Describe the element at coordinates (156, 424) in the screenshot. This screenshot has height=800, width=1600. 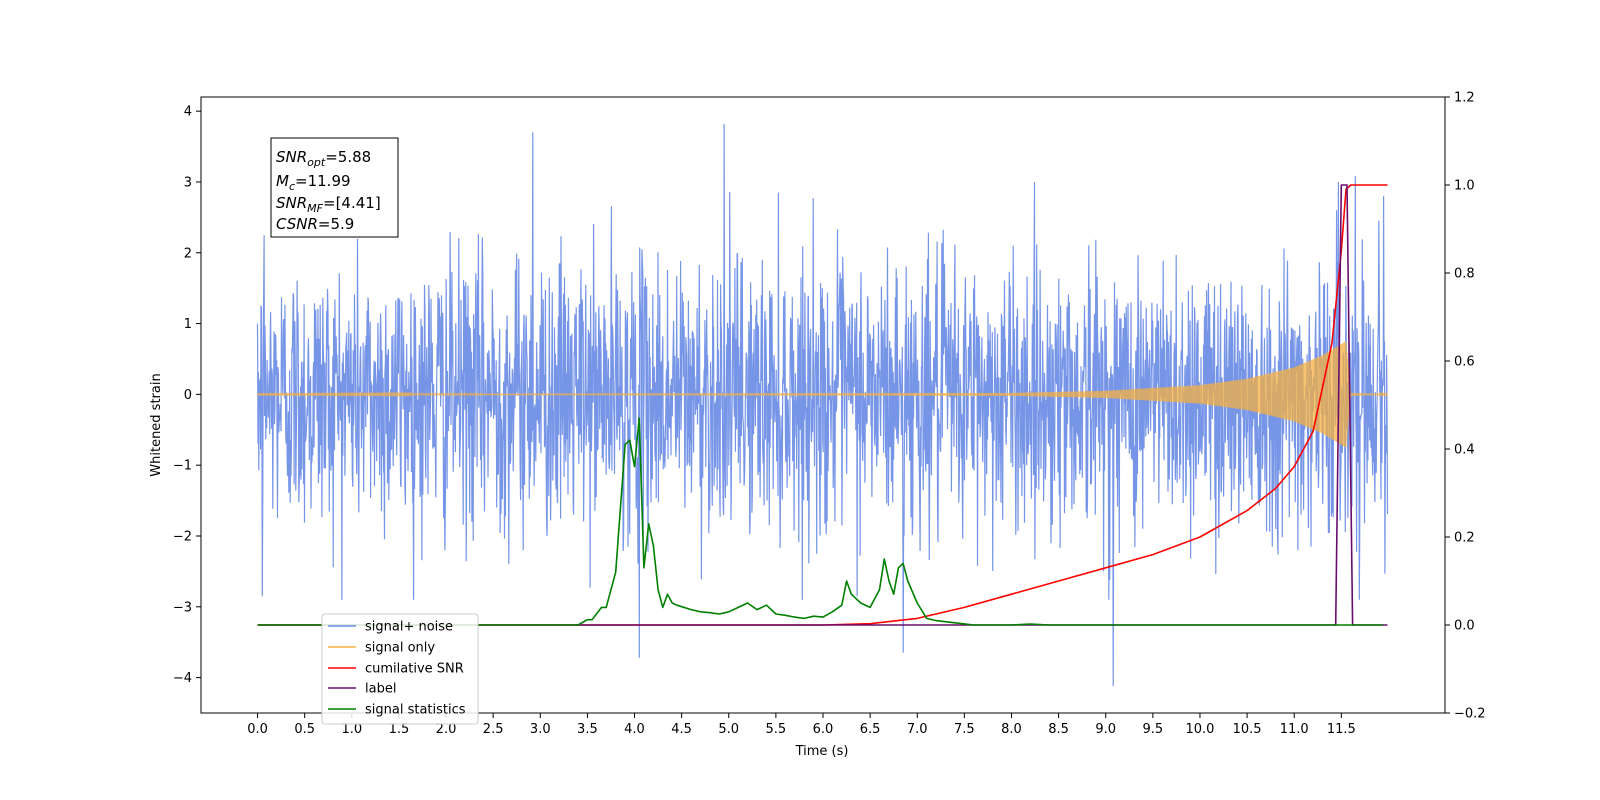
I see `y-axis-label: Whitened strain` at that location.